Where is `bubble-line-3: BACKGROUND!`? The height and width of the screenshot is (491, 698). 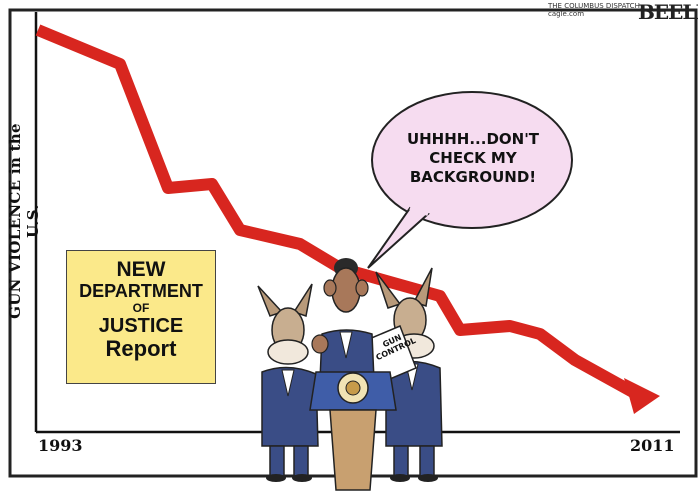 bubble-line-3: BACKGROUND! is located at coordinates (473, 177).